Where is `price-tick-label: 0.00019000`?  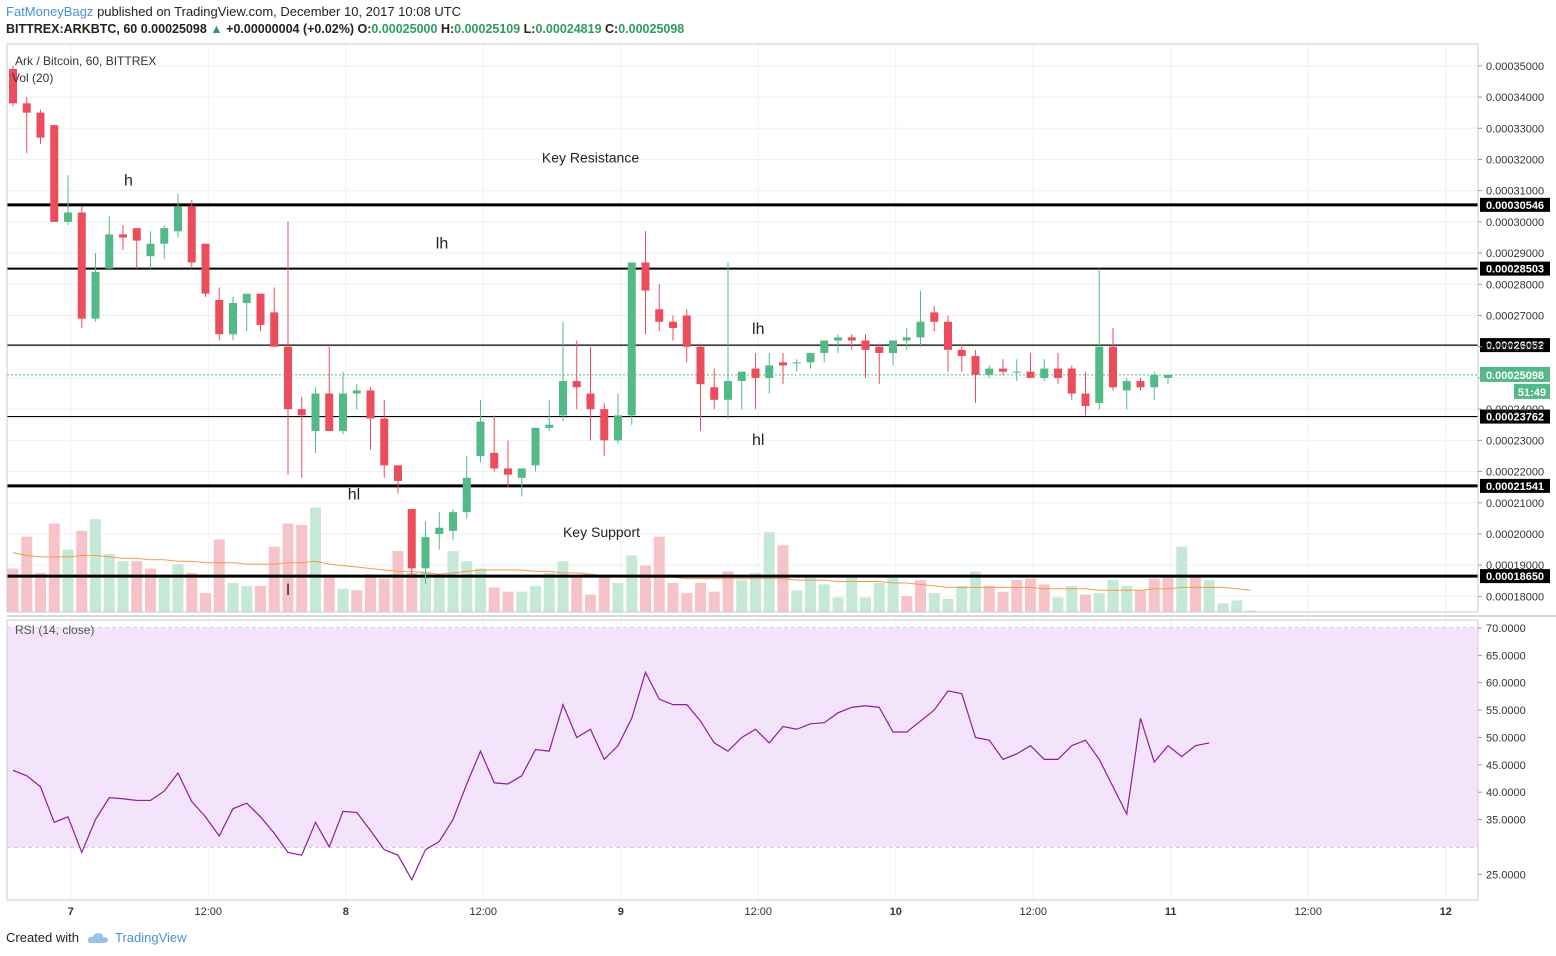 price-tick-label: 0.00019000 is located at coordinates (1515, 566).